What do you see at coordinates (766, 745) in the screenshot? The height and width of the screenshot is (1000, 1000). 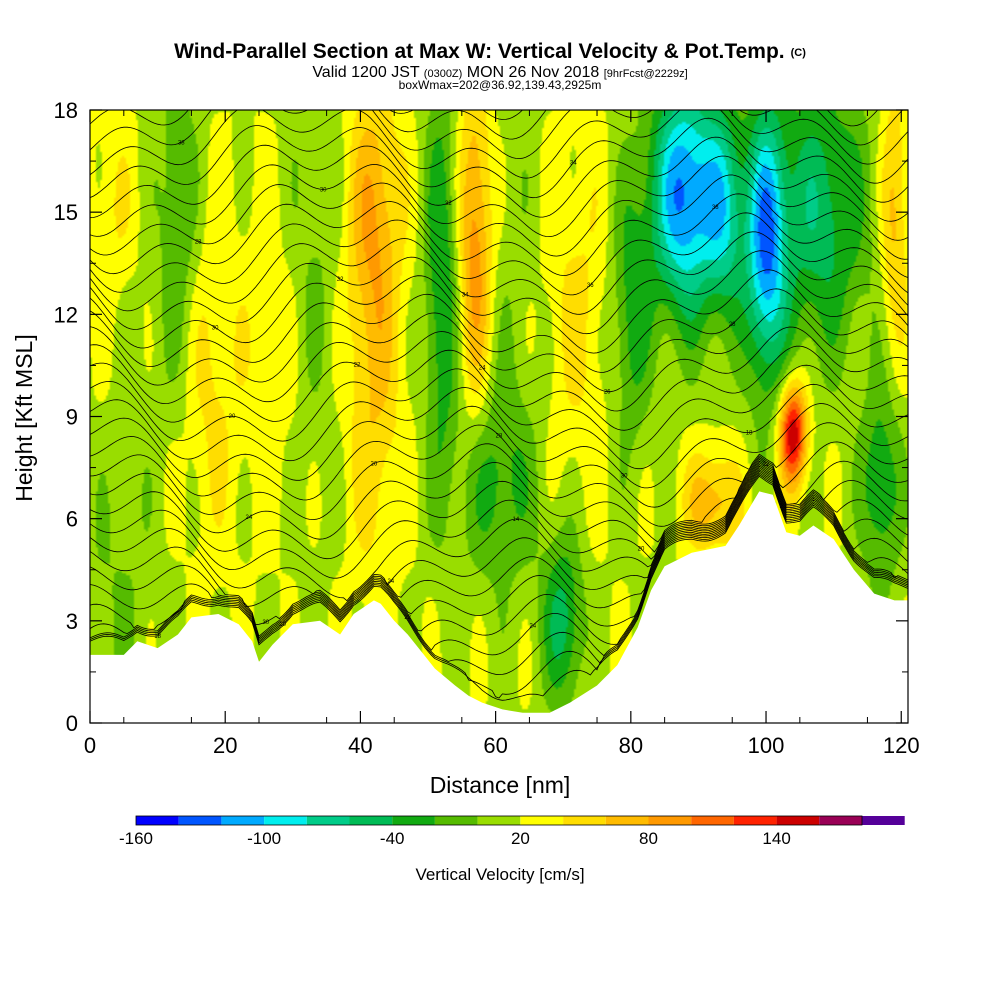 I see `x-tick-label: 100` at bounding box center [766, 745].